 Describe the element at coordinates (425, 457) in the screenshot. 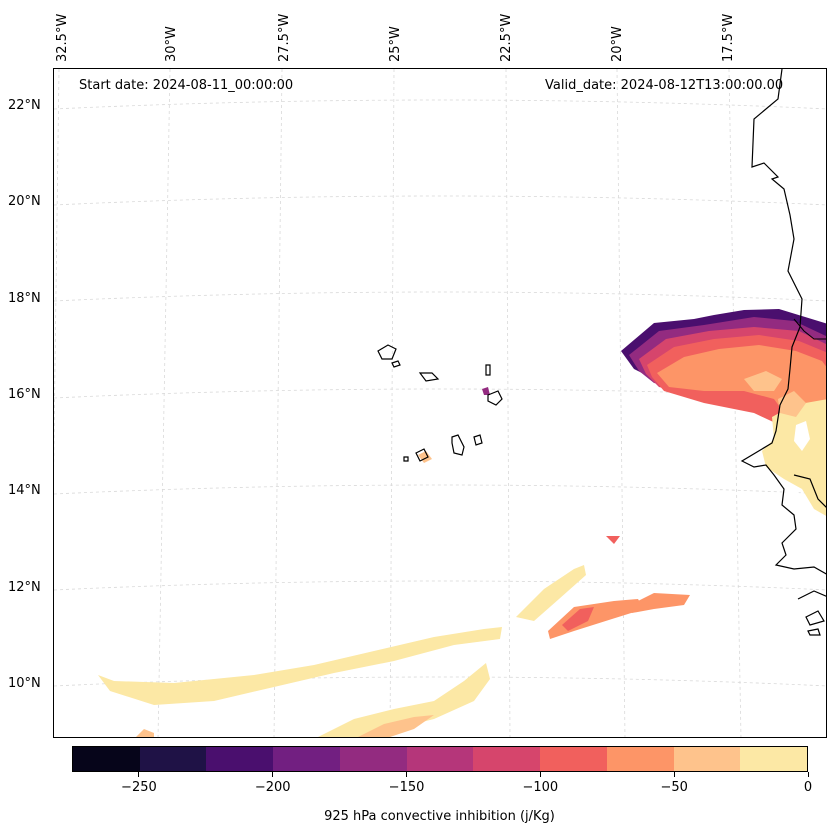

I see `cin-patch-cape-verde-south` at that location.